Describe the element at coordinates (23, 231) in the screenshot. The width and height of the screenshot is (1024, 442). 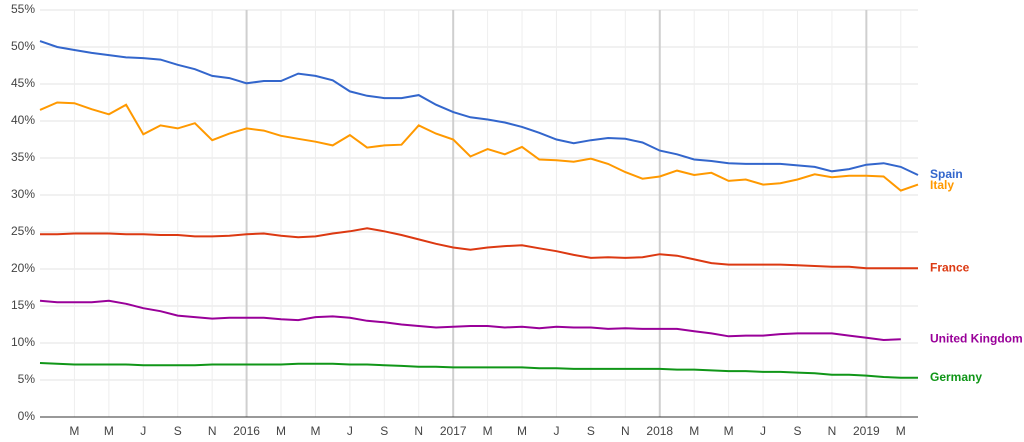
I see `y-tick-label: 25%` at that location.